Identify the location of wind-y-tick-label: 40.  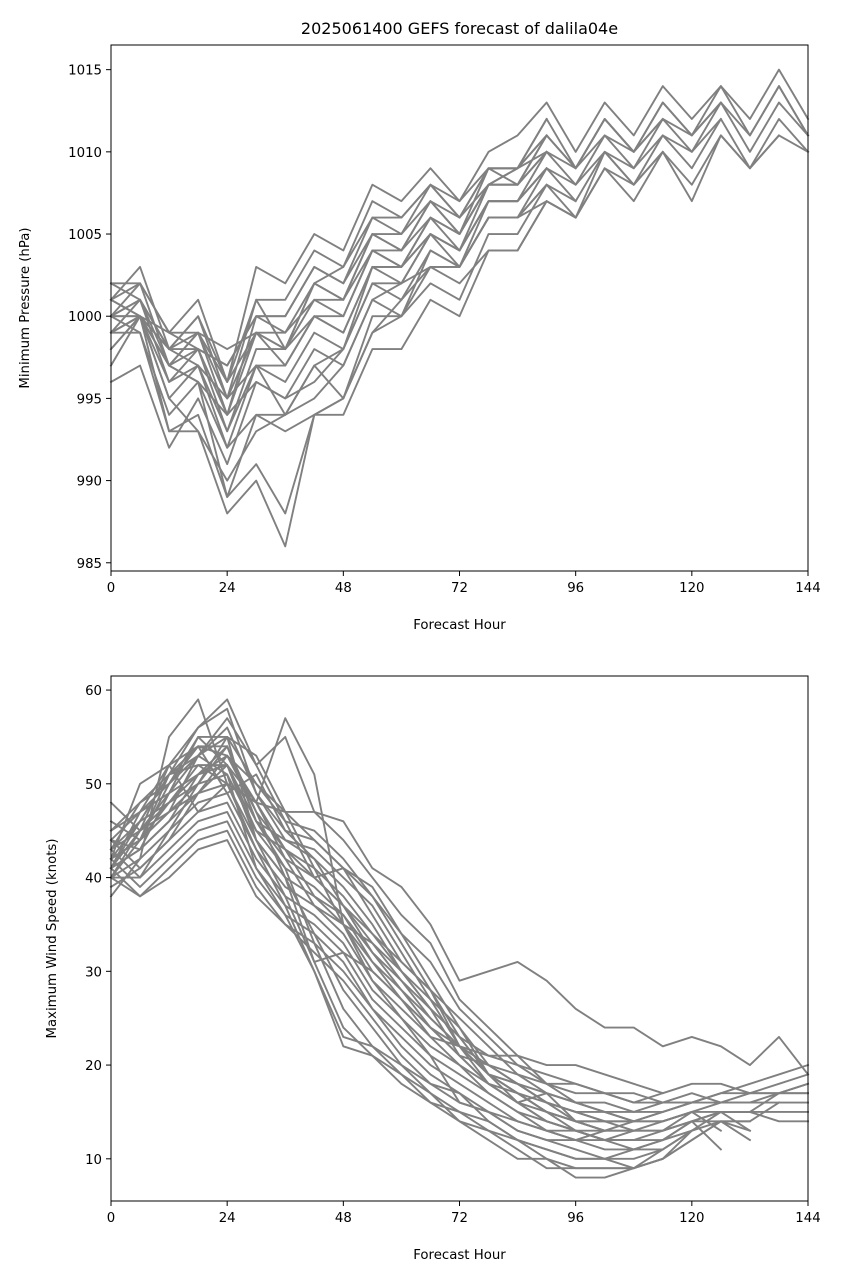
(93, 879).